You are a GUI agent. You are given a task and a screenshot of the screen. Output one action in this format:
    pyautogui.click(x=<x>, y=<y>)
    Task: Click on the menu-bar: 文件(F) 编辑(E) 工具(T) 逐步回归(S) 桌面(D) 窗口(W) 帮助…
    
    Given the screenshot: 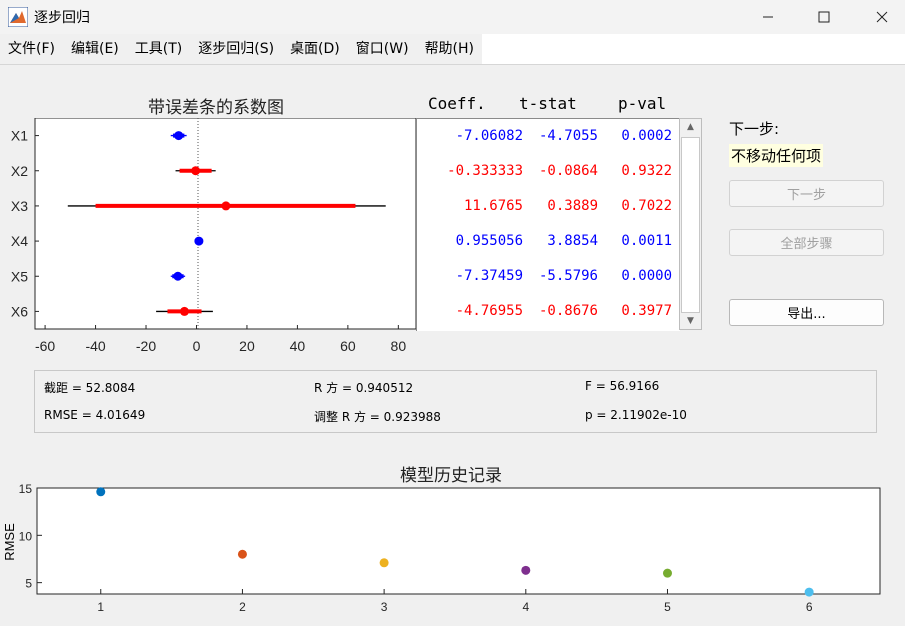 What is the action you would take?
    pyautogui.click(x=452, y=49)
    